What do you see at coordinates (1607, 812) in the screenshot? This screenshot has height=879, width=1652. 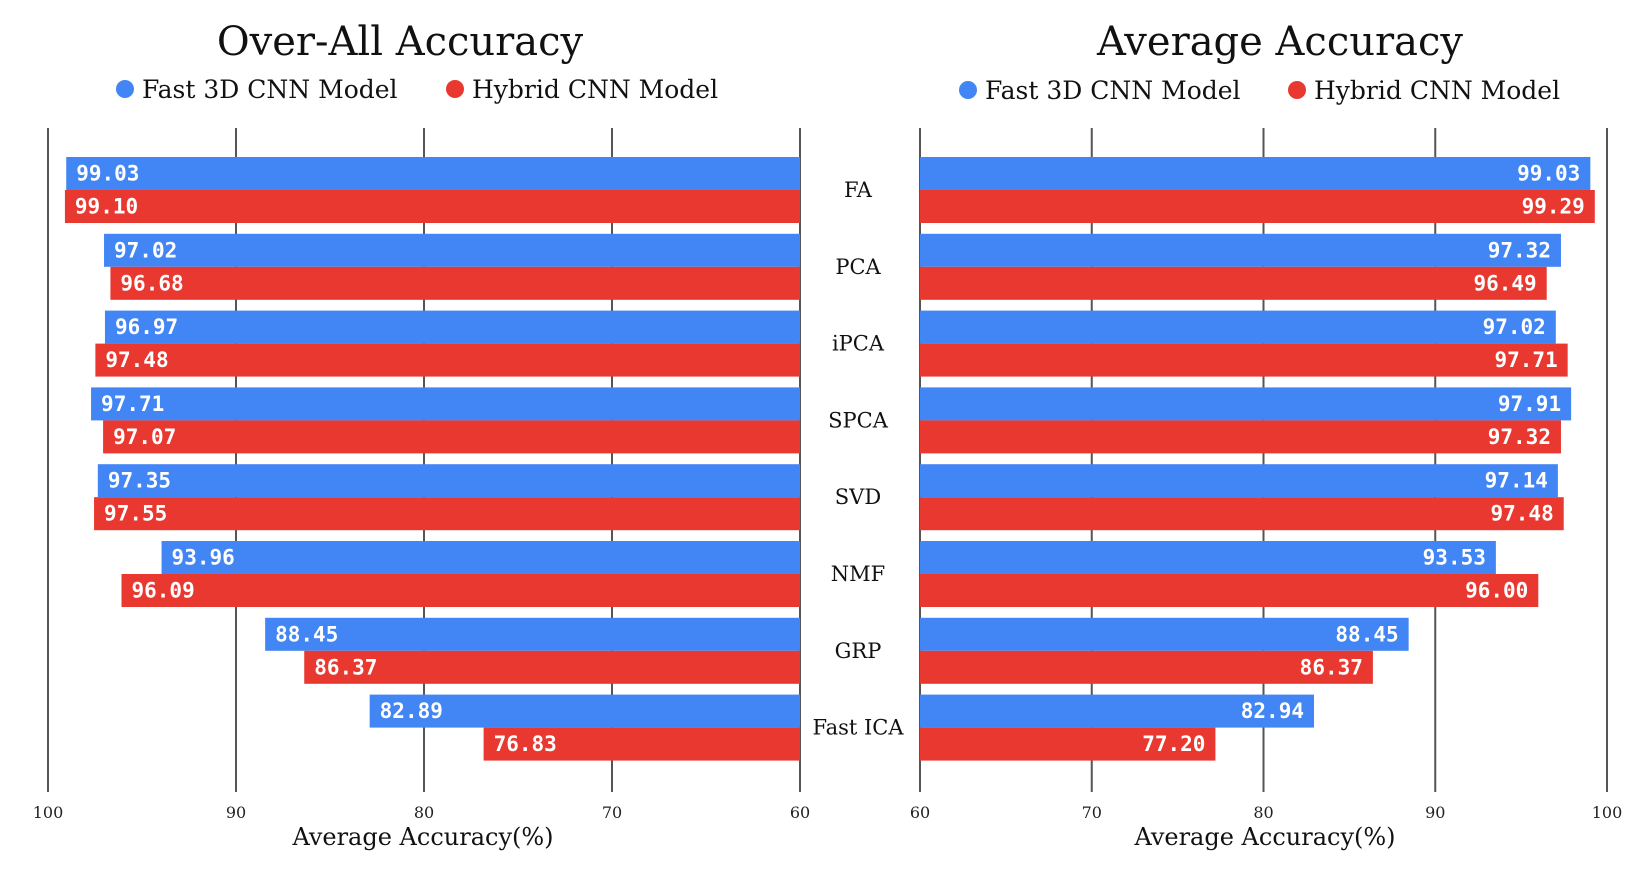 I see `right-x-tick-label: 100` at bounding box center [1607, 812].